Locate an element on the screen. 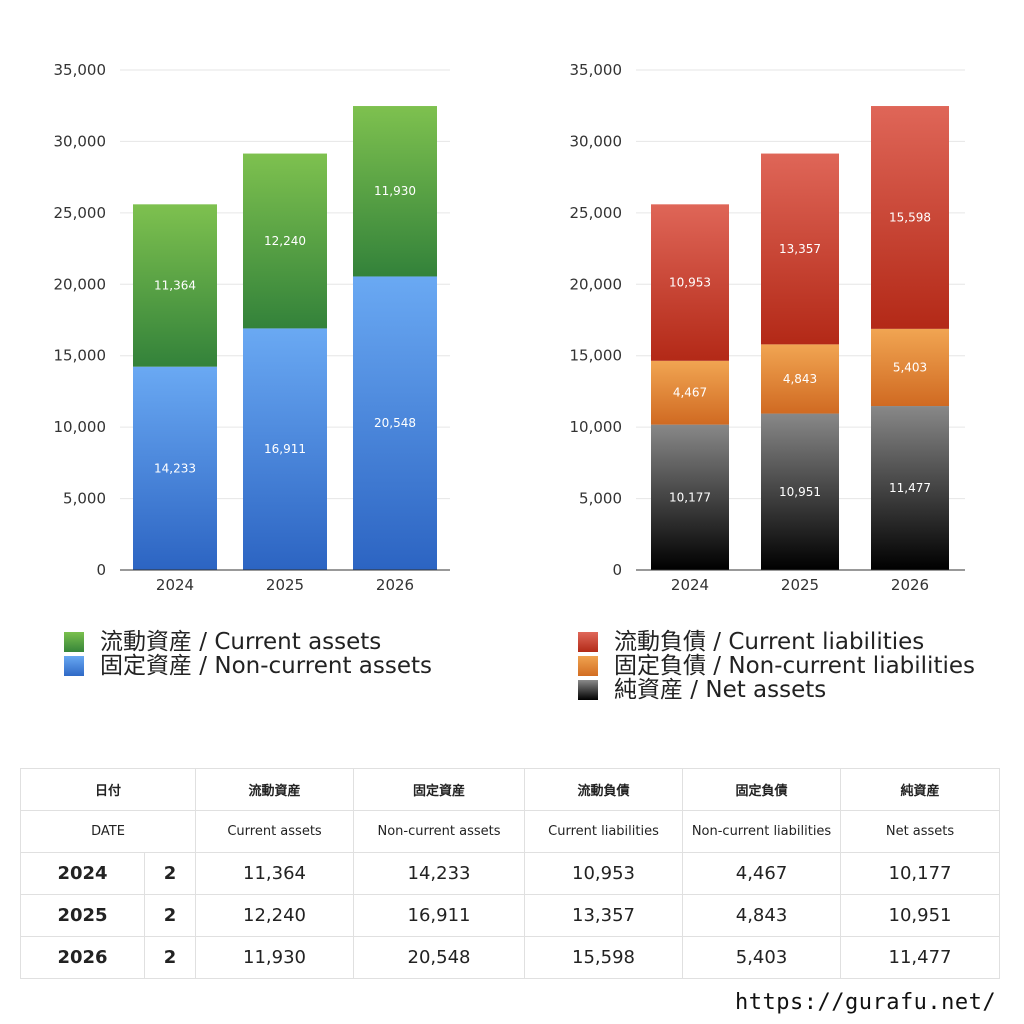 The width and height of the screenshot is (1024, 1024). data-label: 20,548 is located at coordinates (395, 423).